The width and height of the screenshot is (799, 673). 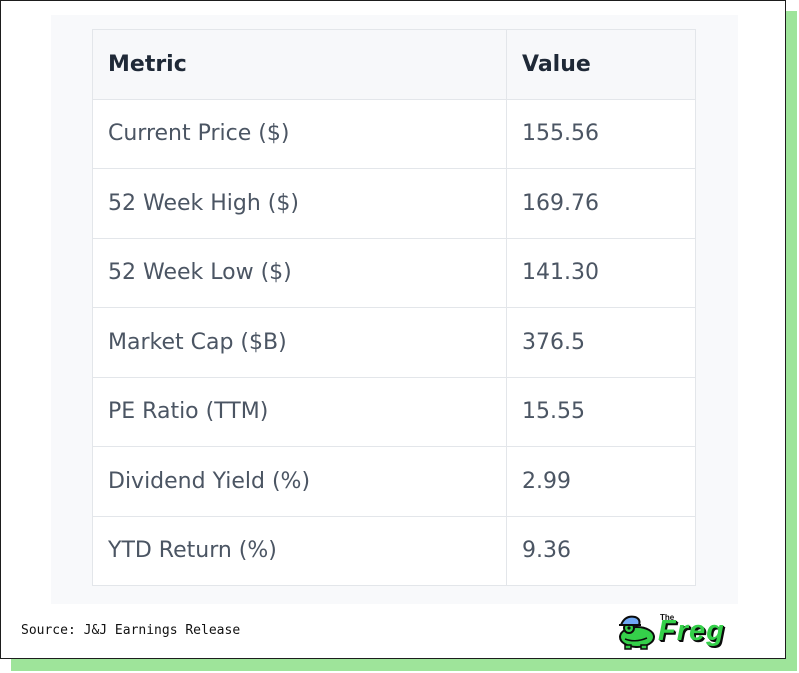 I want to click on value-cell: 9.36, so click(x=601, y=550).